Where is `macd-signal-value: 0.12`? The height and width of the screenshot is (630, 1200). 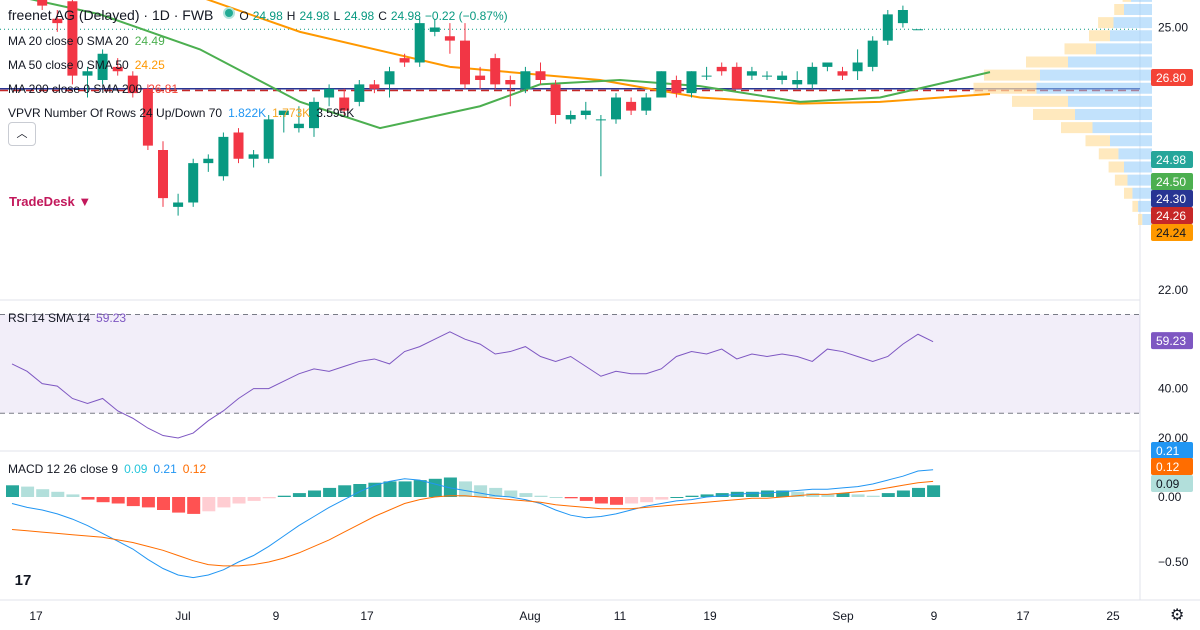
macd-signal-value: 0.12 is located at coordinates (194, 469).